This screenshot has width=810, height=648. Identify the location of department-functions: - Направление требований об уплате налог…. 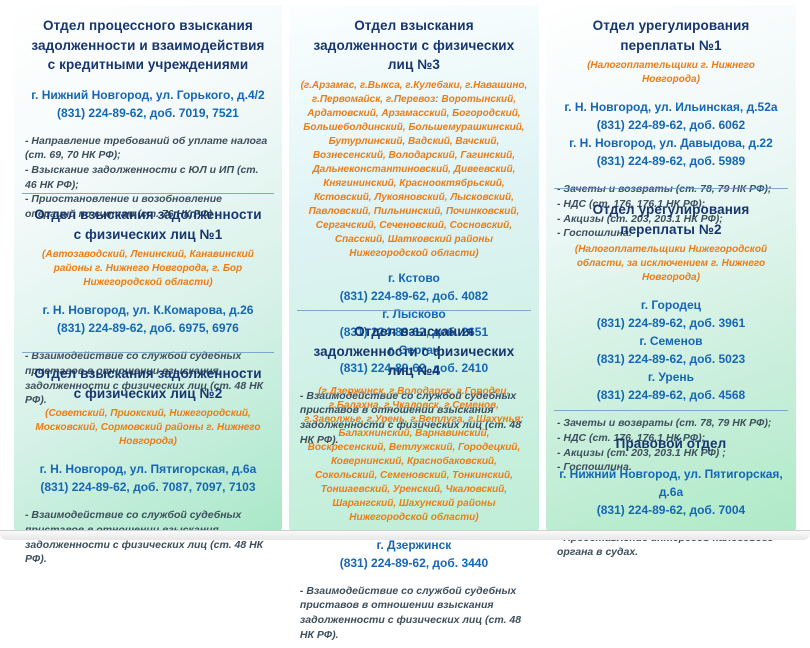
(148, 178).